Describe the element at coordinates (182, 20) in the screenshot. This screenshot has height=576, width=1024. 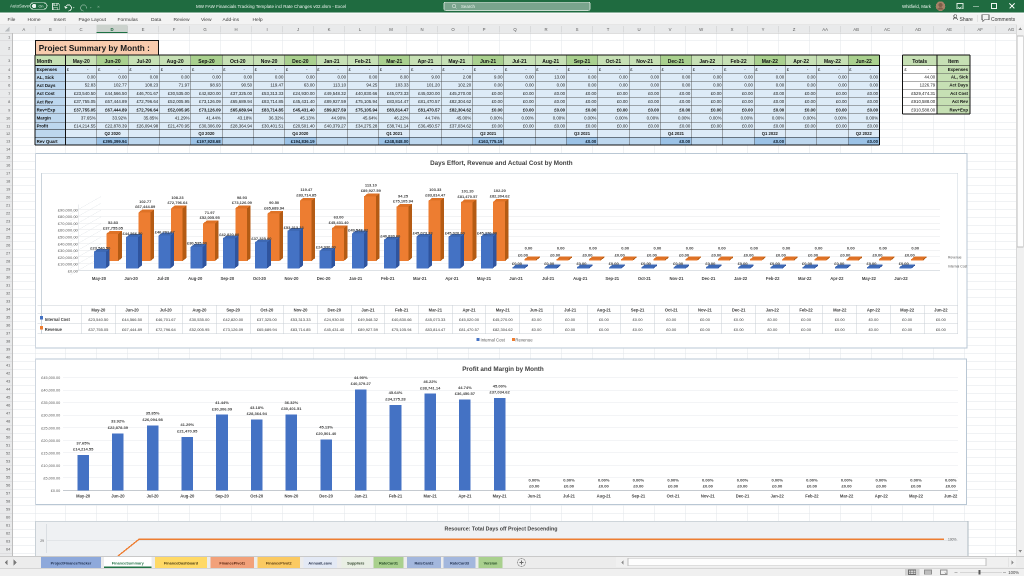
I see `svg-text: Review` at that location.